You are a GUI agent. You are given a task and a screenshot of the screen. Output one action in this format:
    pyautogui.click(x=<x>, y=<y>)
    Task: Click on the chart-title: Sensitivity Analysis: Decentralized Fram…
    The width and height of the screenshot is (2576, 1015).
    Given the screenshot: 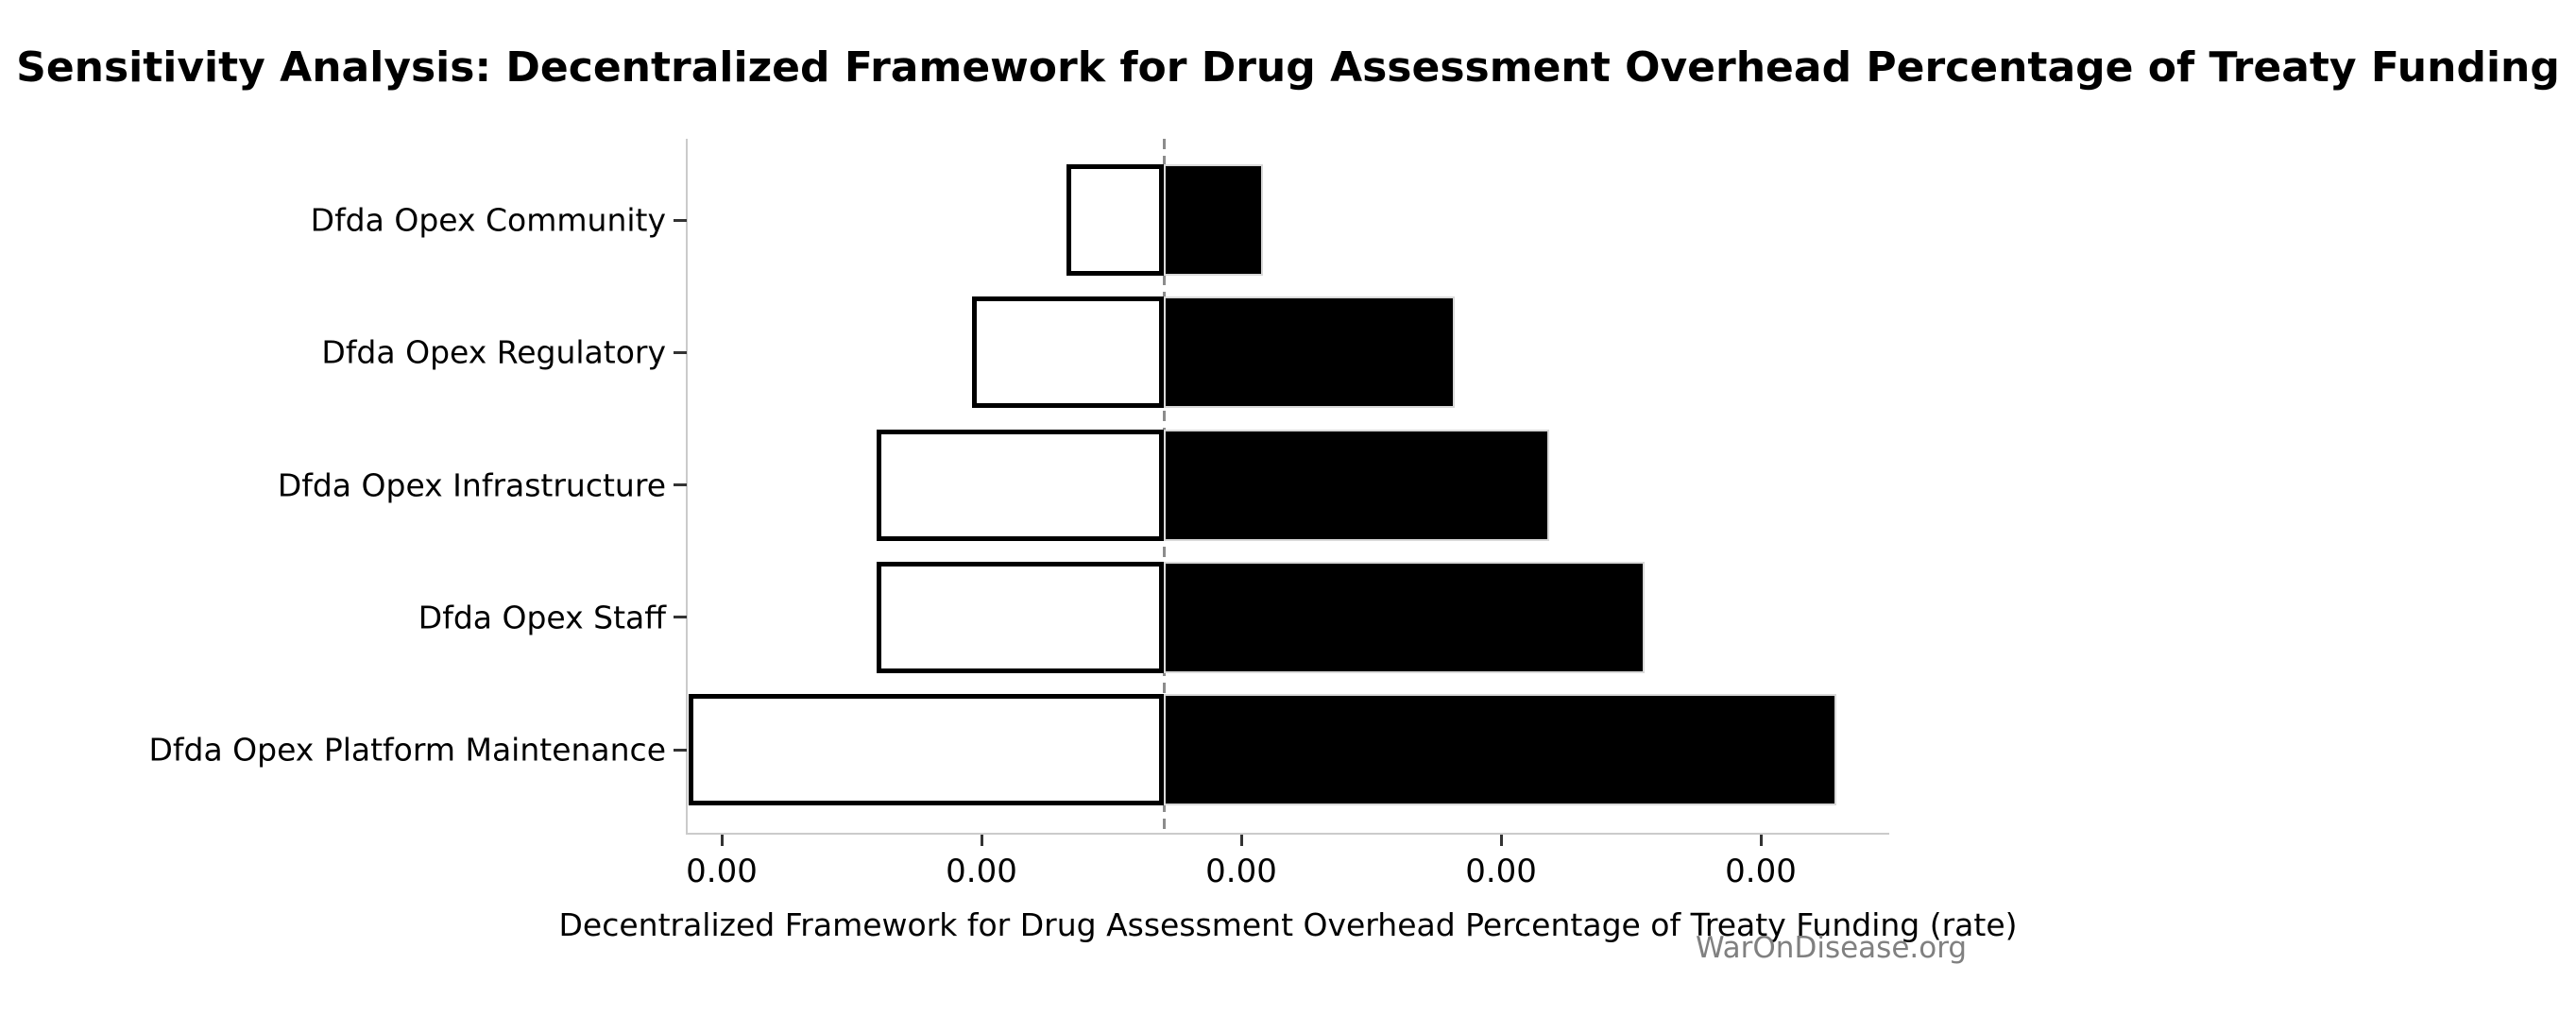 What is the action you would take?
    pyautogui.click(x=1288, y=67)
    